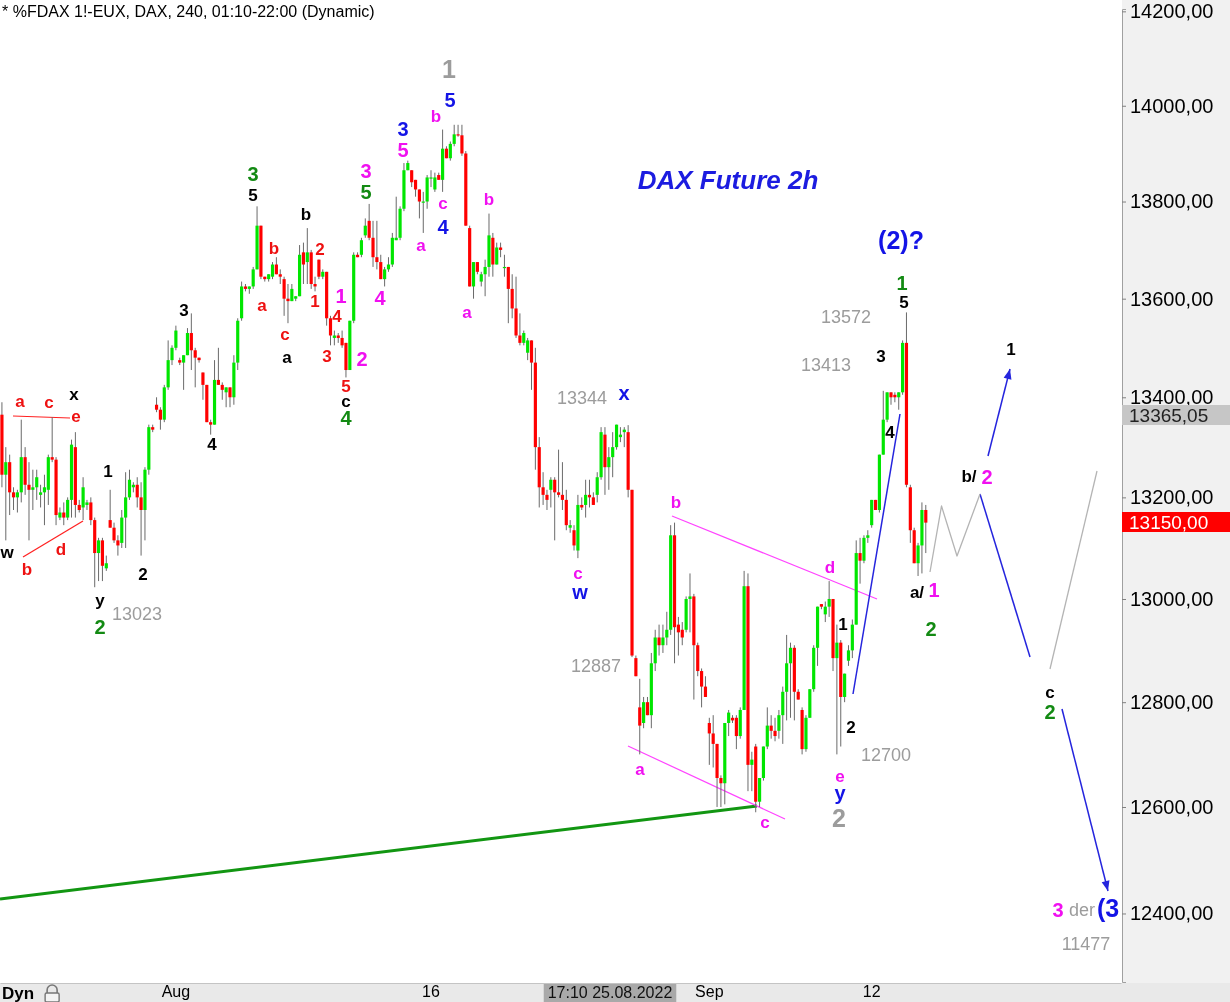  I want to click on y-tick-label: 14000,00, so click(1172, 105).